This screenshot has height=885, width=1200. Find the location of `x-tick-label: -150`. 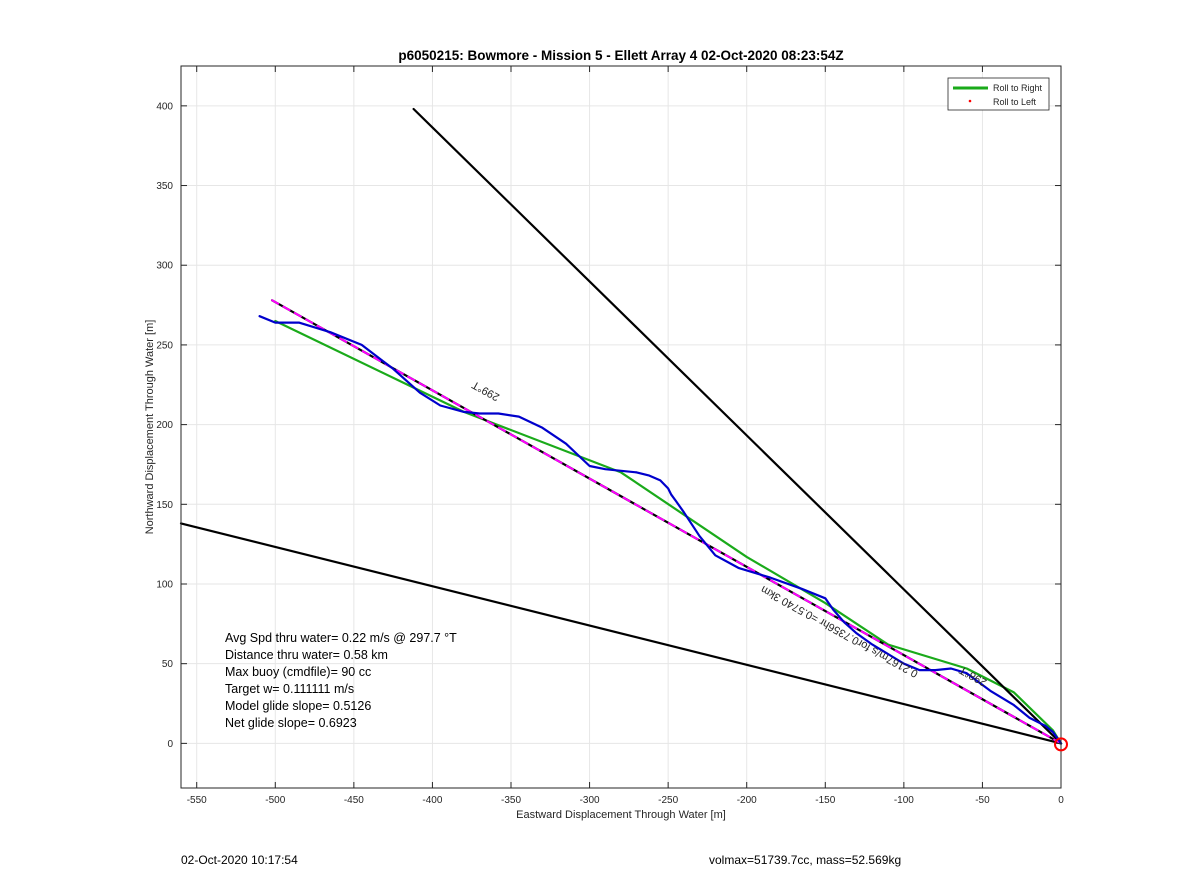

x-tick-label: -150 is located at coordinates (825, 800).